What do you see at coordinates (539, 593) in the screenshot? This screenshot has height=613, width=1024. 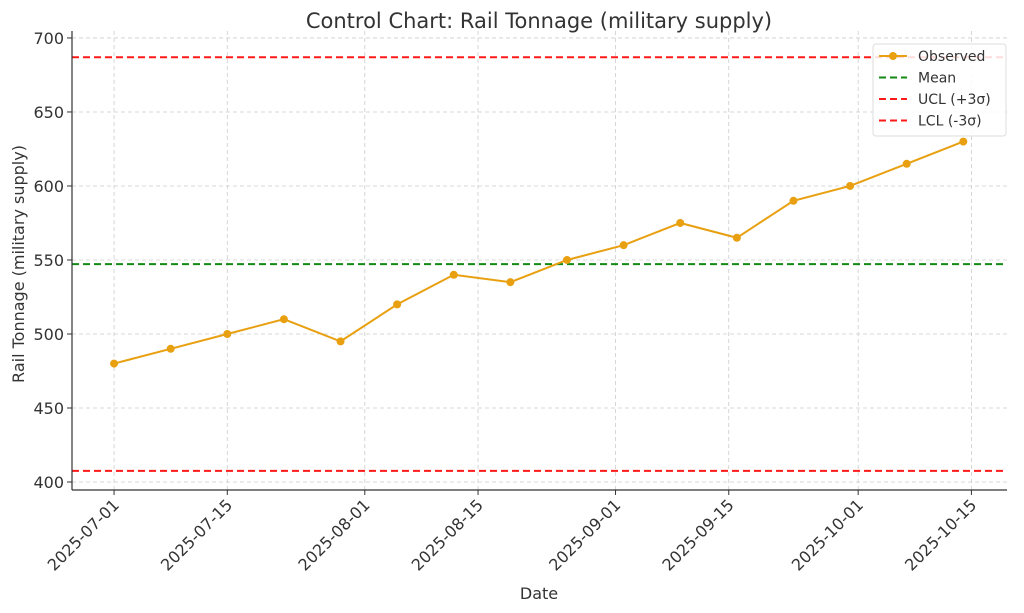 I see `x-axis-label: Date` at bounding box center [539, 593].